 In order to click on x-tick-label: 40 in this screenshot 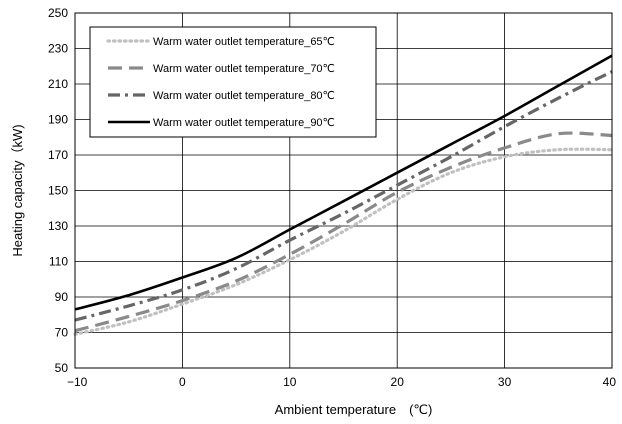, I will do `click(610, 382)`.